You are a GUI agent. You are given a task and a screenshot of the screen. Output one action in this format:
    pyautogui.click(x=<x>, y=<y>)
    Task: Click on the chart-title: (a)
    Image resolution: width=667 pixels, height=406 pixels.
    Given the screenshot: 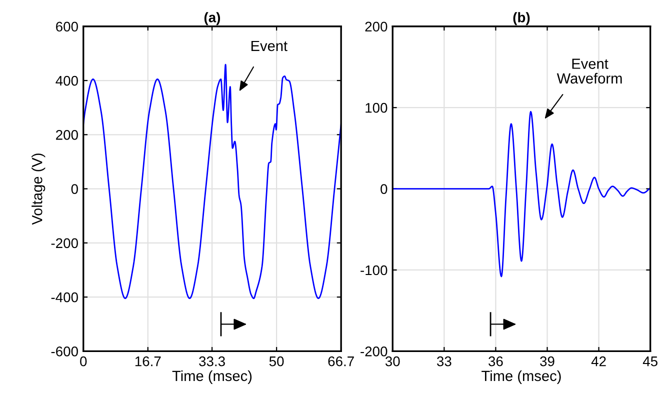 What is the action you would take?
    pyautogui.click(x=212, y=19)
    